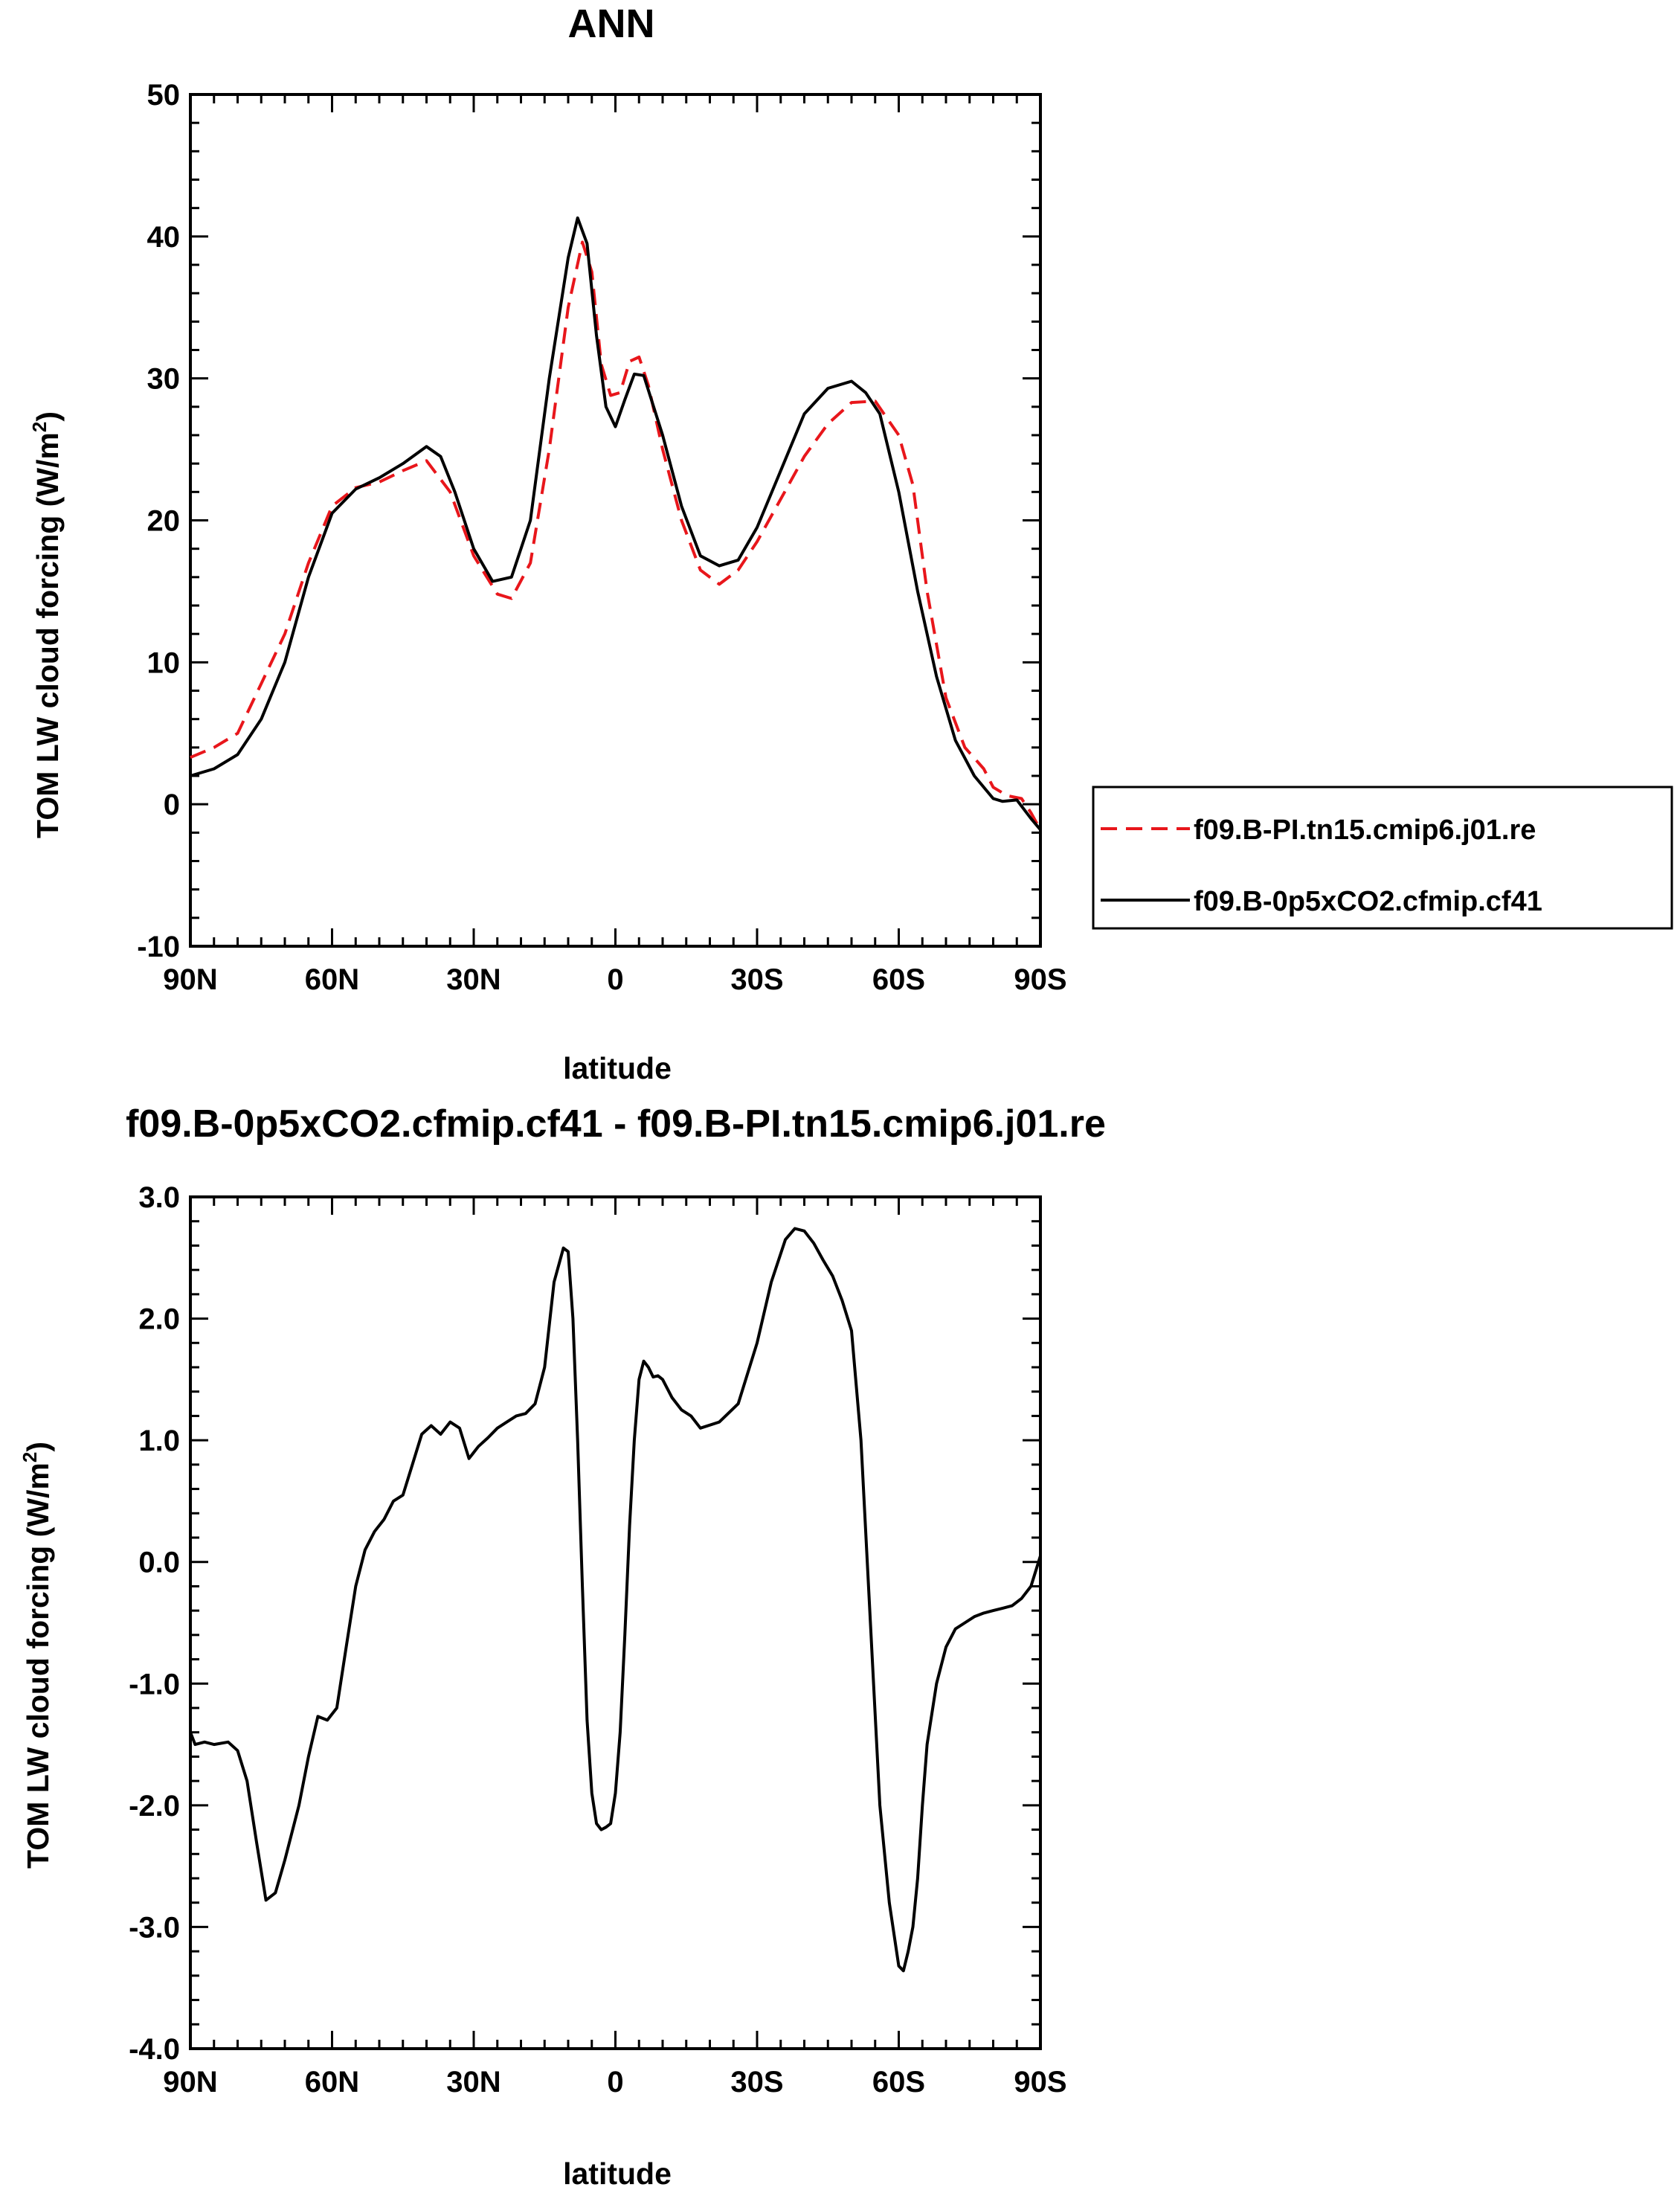 The height and width of the screenshot is (2190, 1680). I want to click on top-x-tick-label: 60S, so click(899, 979).